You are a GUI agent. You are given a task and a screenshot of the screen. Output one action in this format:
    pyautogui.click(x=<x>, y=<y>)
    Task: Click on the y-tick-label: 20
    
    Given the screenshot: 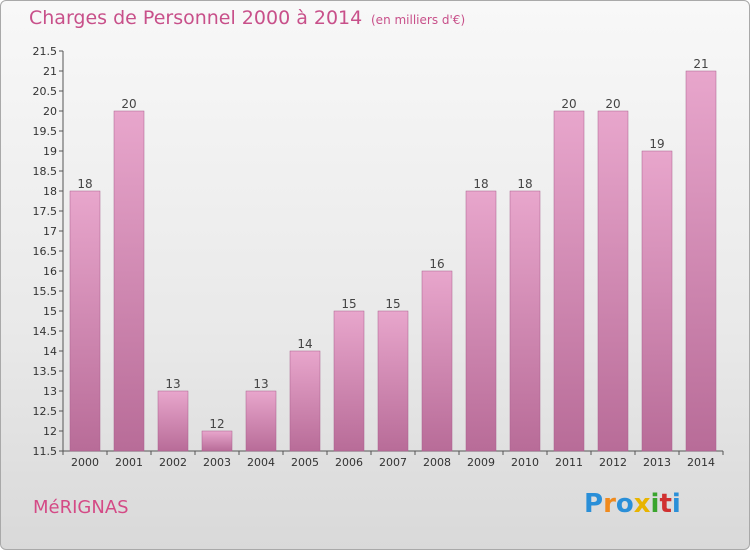 What is the action you would take?
    pyautogui.click(x=50, y=111)
    